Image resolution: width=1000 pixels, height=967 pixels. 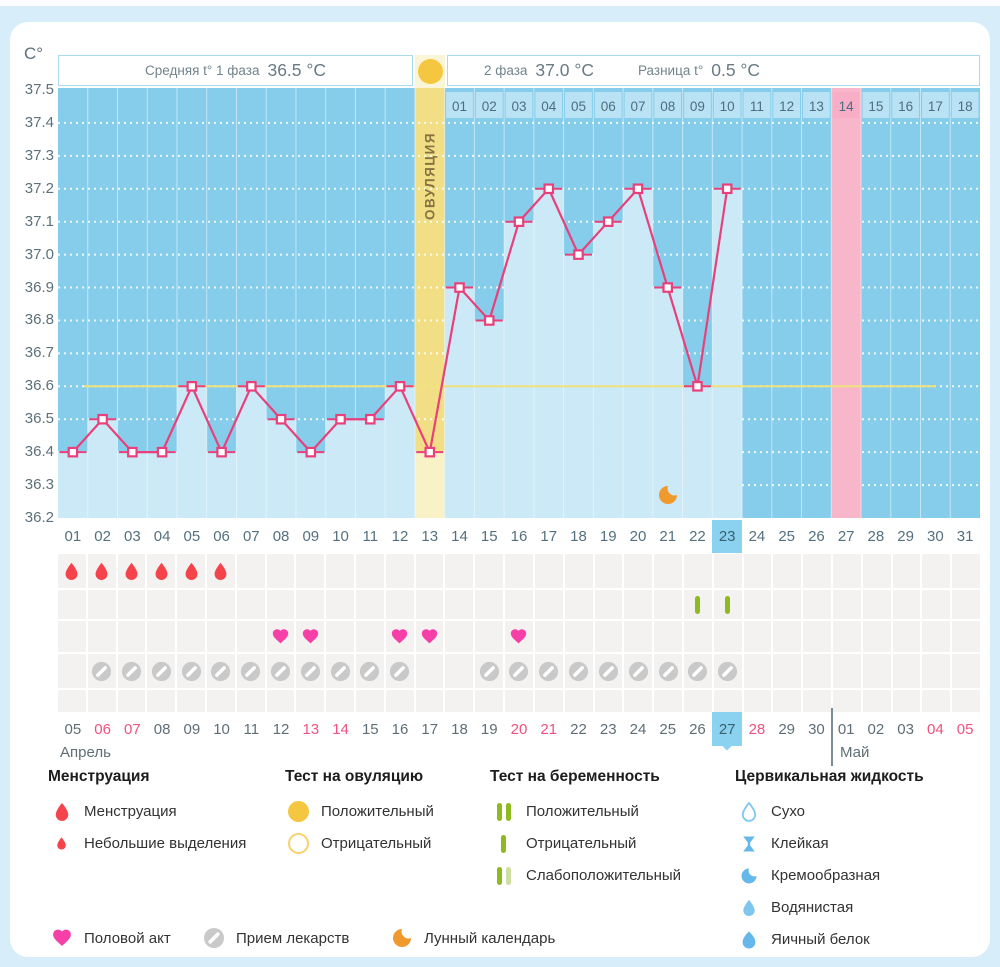 I want to click on date-cell-may-01: 01, so click(x=846, y=729).